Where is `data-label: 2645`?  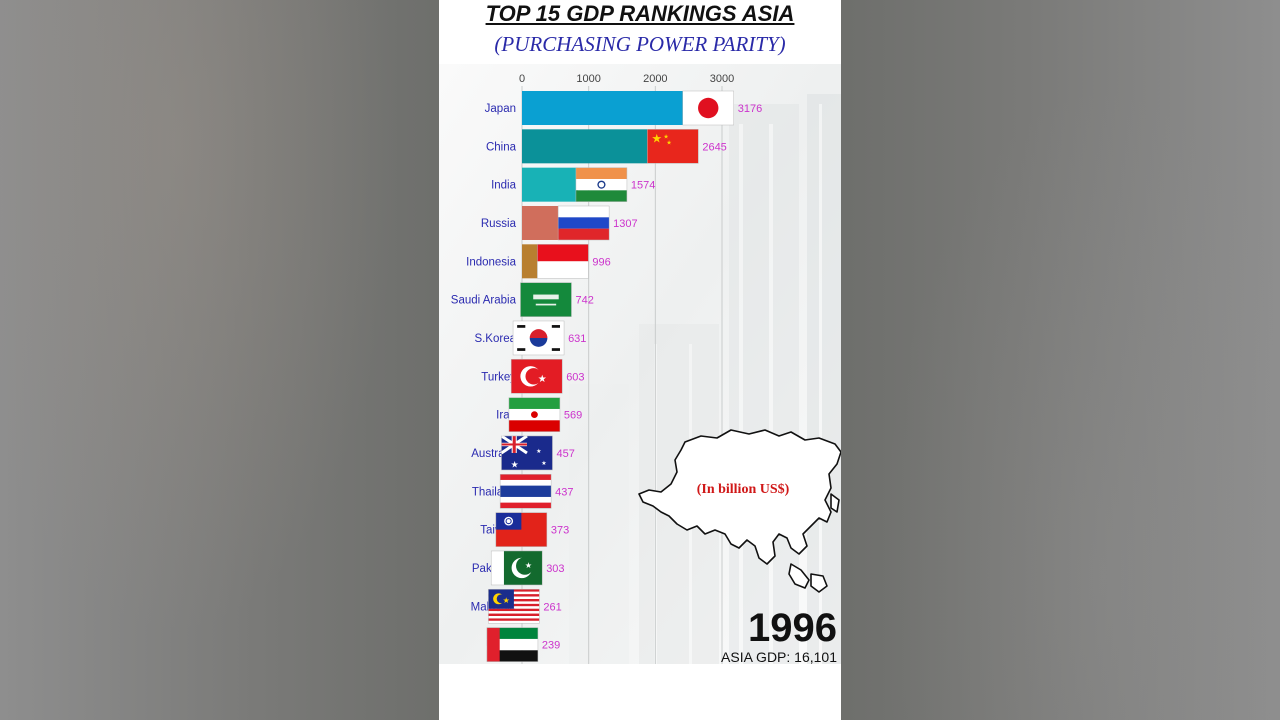
data-label: 2645 is located at coordinates (714, 147).